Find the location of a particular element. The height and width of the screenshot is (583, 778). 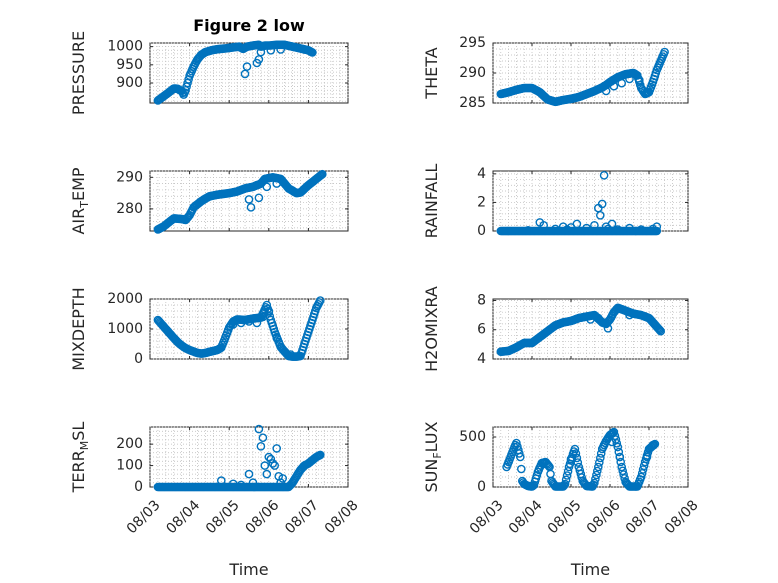

x-tick-label: 08/04 is located at coordinates (183, 517).